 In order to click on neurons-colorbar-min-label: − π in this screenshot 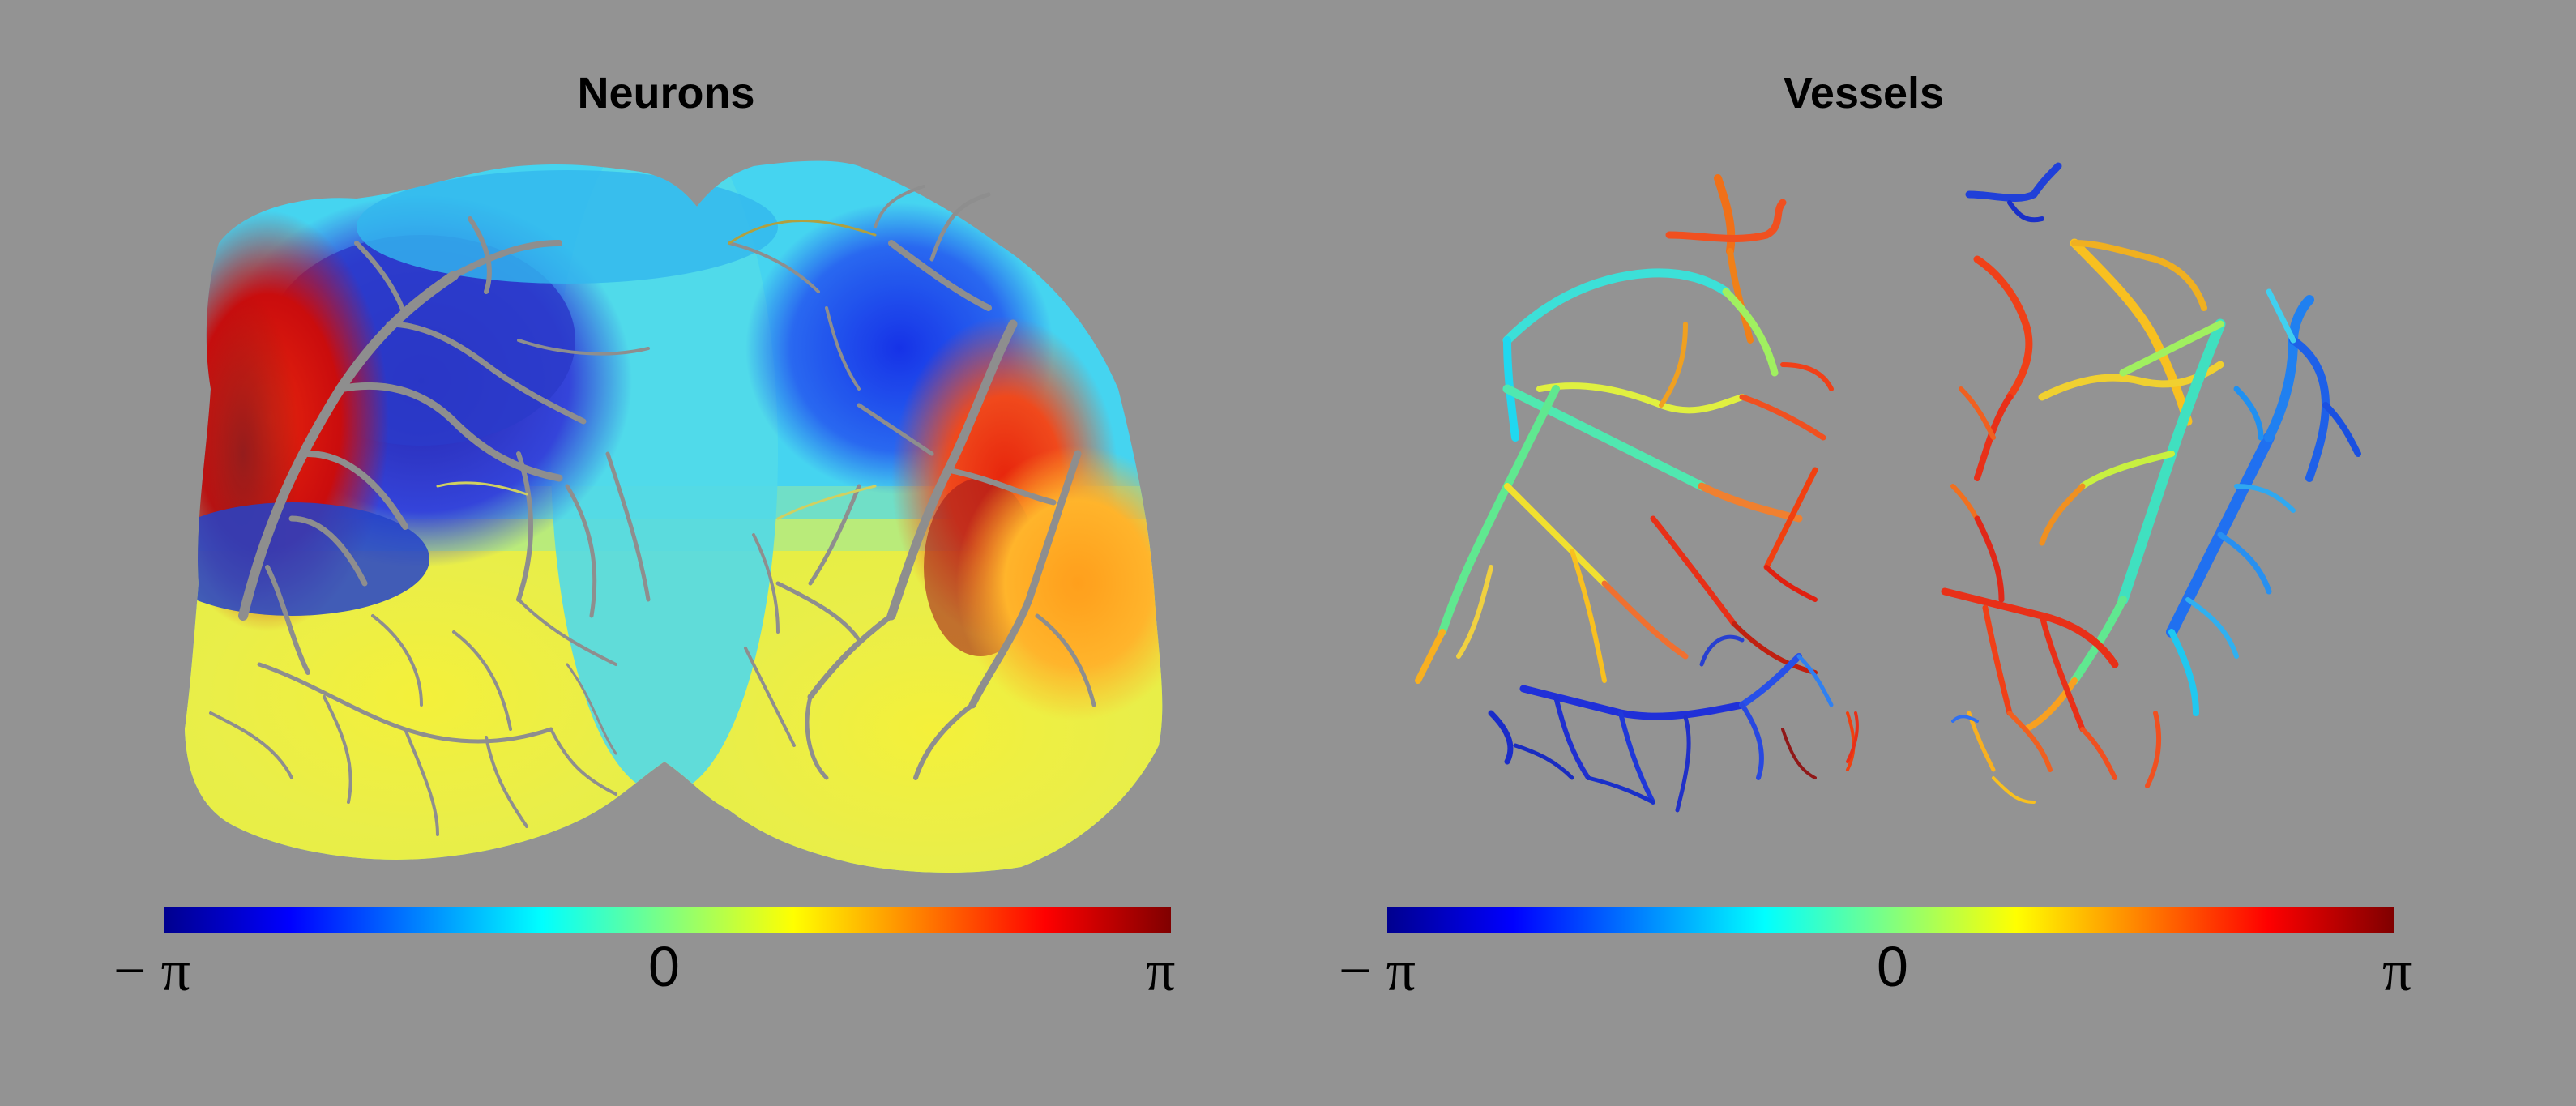, I will do `click(151, 970)`.